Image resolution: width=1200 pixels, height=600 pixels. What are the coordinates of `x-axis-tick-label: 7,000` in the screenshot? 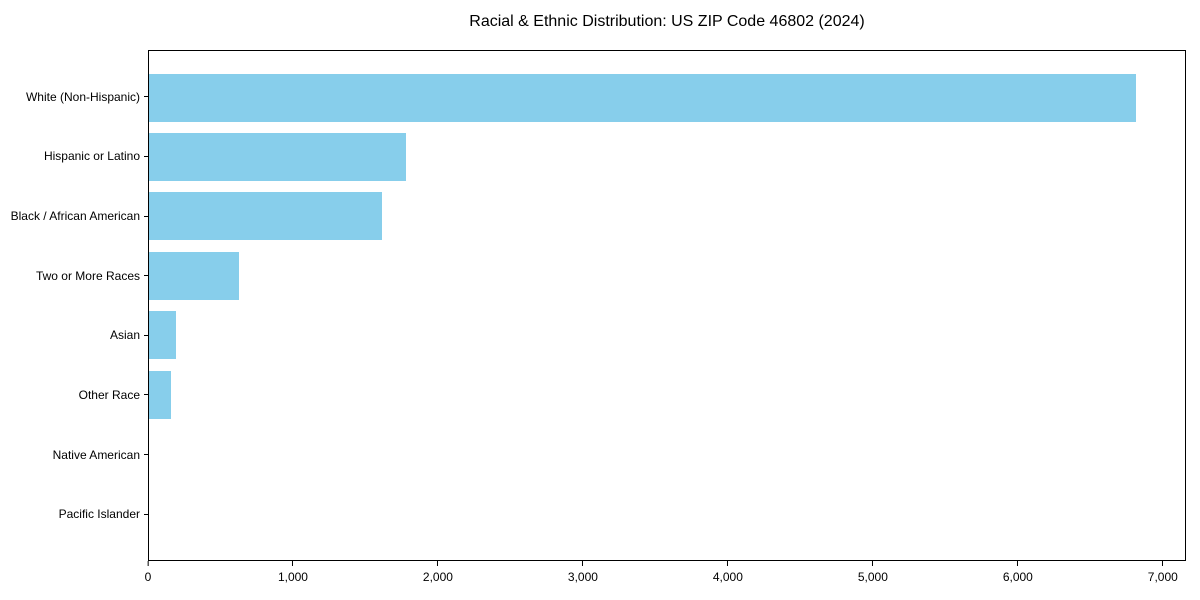 It's located at (1162, 577).